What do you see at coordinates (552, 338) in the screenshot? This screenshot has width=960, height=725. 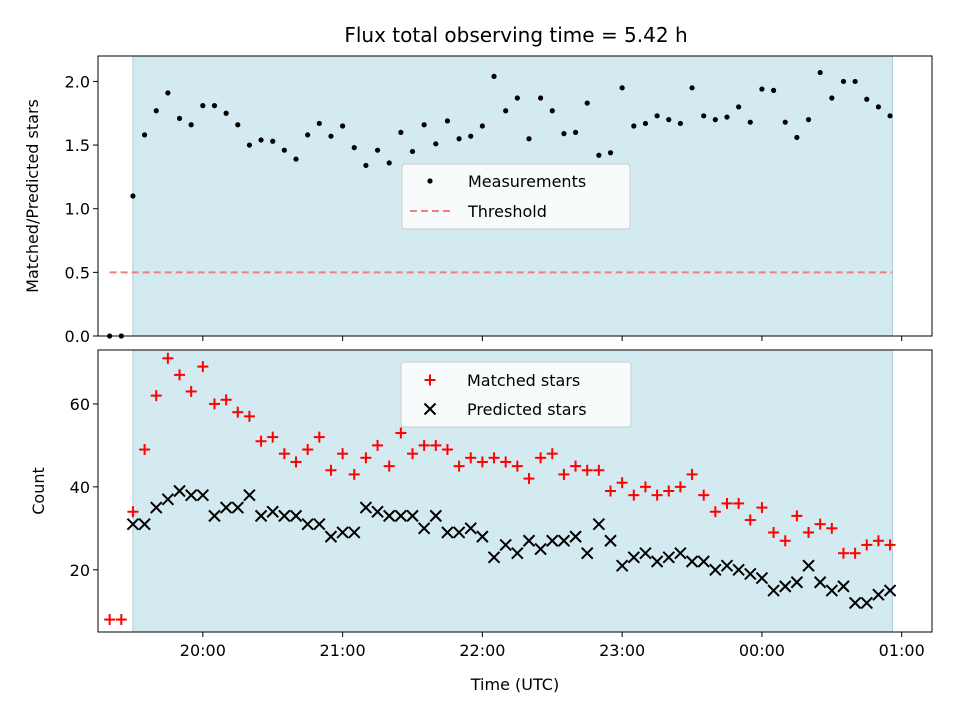 I see `ratio-x-ticks` at bounding box center [552, 338].